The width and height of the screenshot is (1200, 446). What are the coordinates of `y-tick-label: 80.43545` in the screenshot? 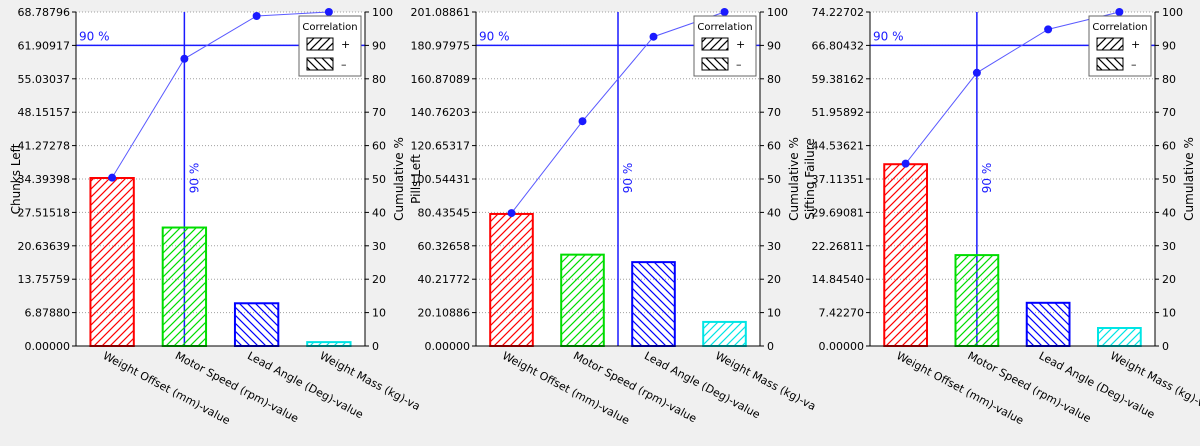 It's located at (444, 212).